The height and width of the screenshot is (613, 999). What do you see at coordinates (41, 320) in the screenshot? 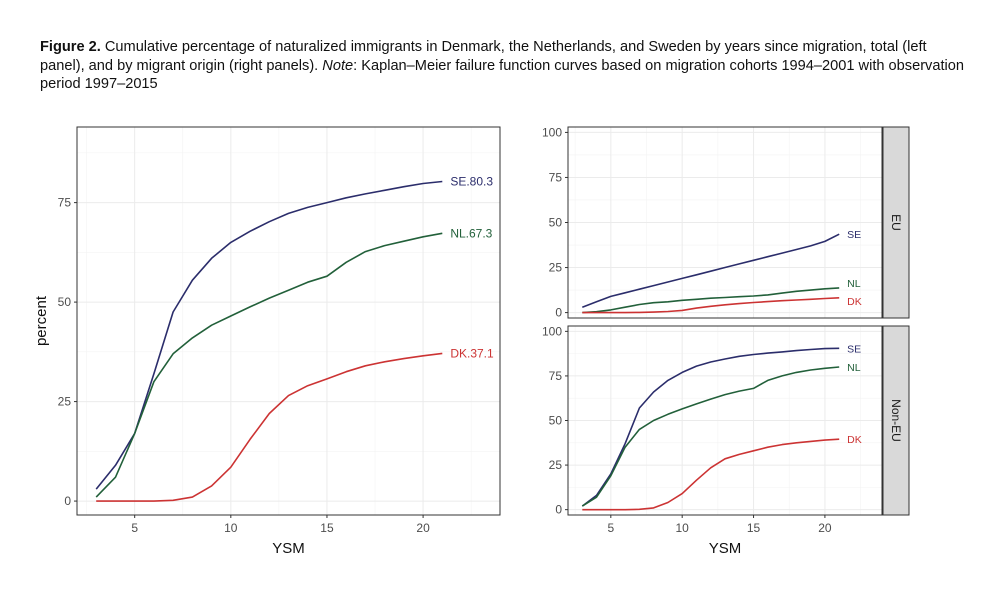
I see `y-axis-label: percent` at bounding box center [41, 320].